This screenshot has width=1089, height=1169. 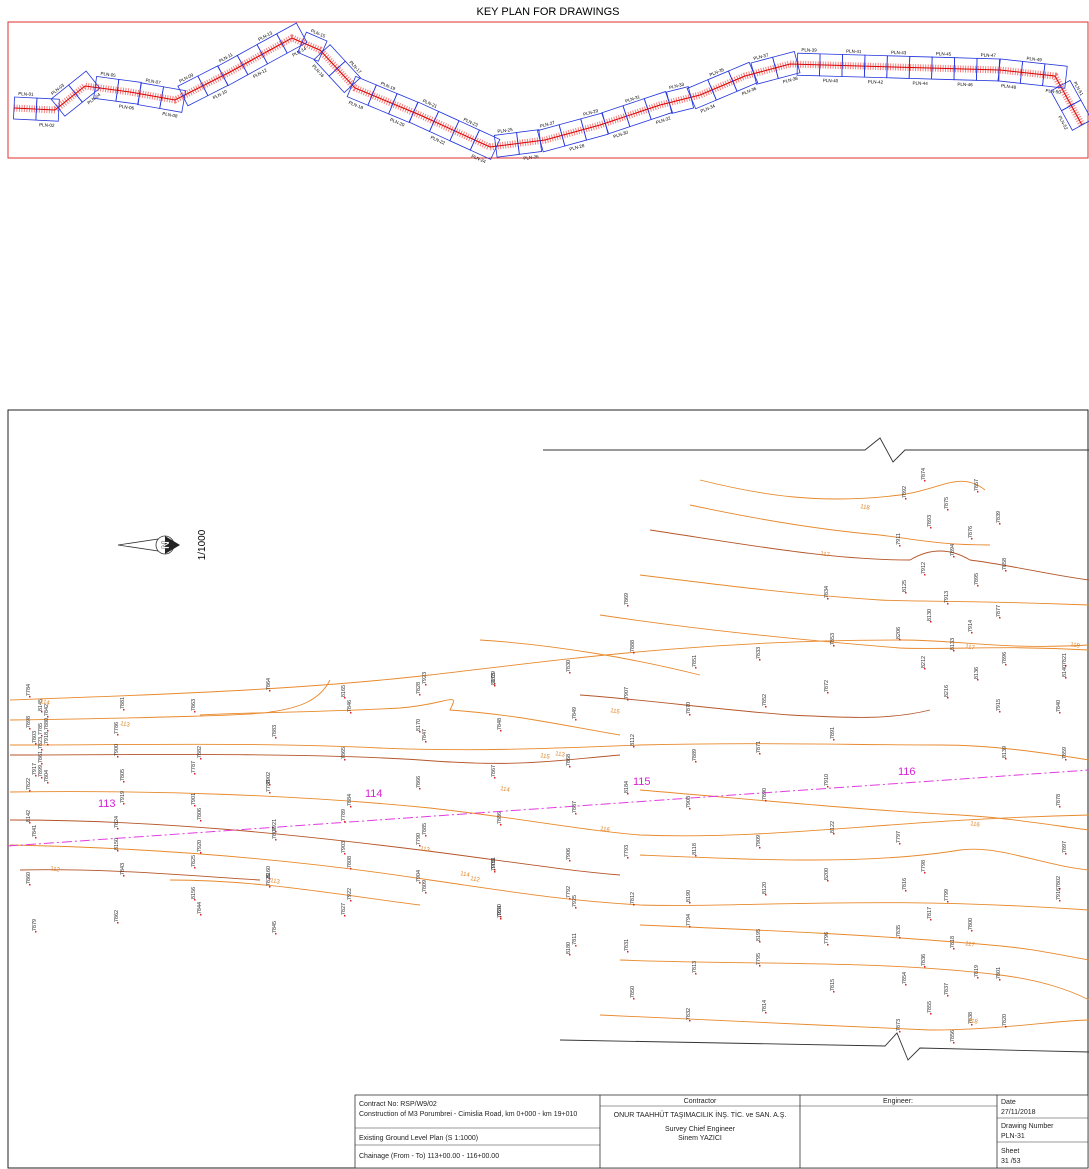 What do you see at coordinates (899, 633) in the screenshot?
I see `point-label: 8206` at bounding box center [899, 633].